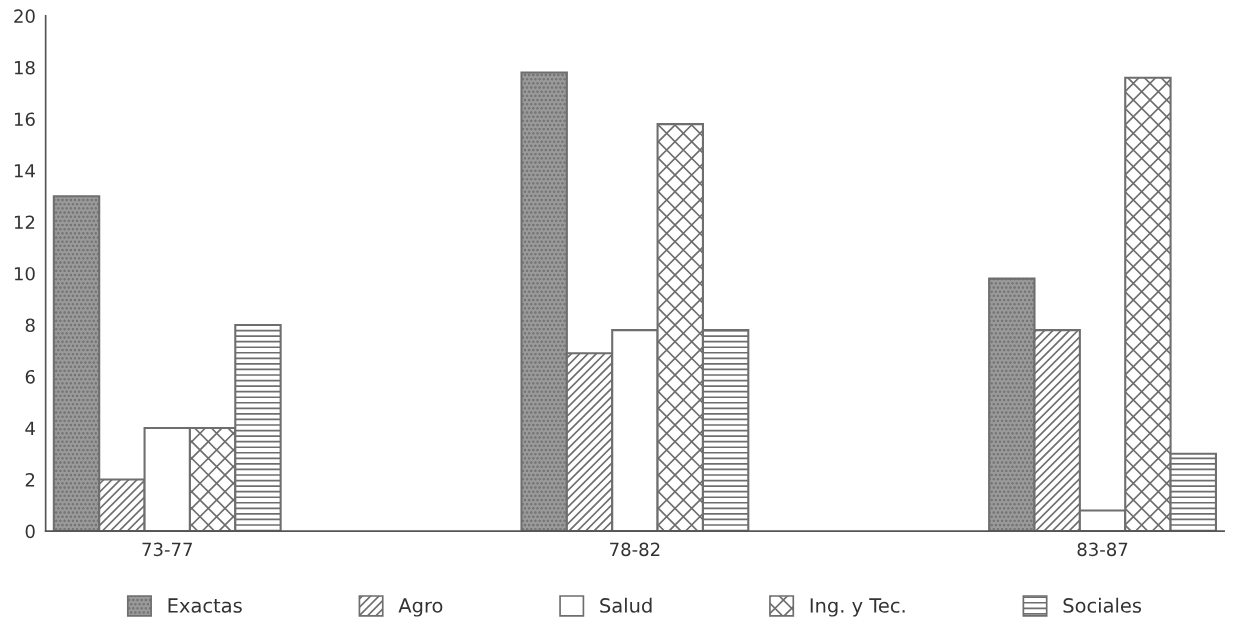 The height and width of the screenshot is (636, 1234). What do you see at coordinates (1102, 605) in the screenshot?
I see `legend-label: Sociales` at bounding box center [1102, 605].